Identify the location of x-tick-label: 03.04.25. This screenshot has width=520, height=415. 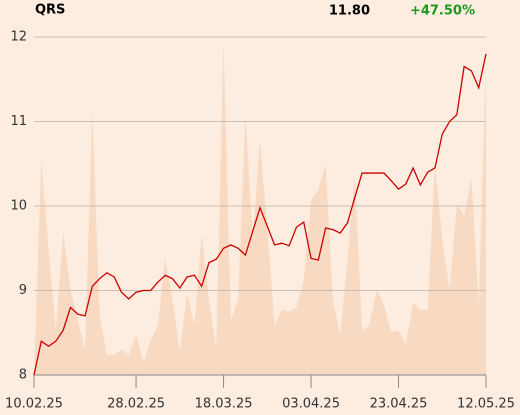
(311, 404).